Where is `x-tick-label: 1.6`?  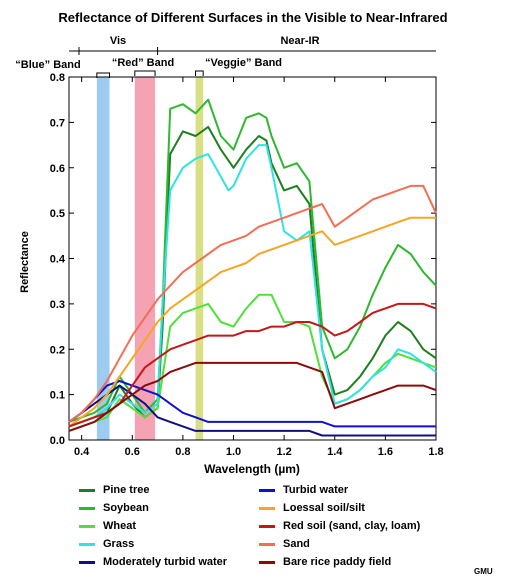 x-tick-label: 1.6 is located at coordinates (385, 452).